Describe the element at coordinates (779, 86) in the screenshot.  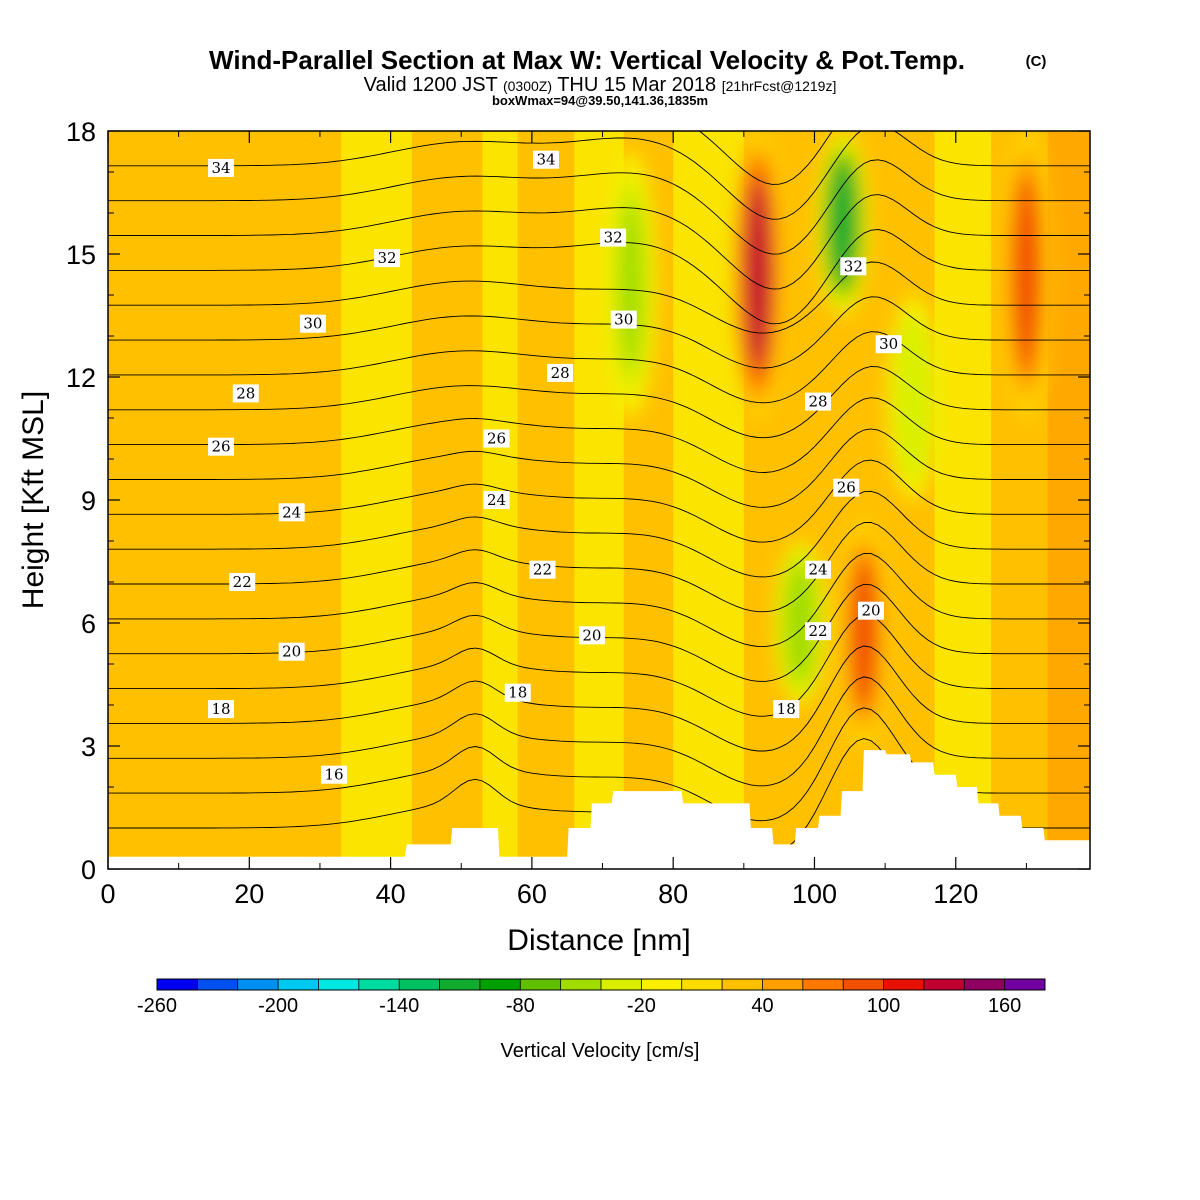
I see `subtitle-forecast: [21hrFcst@1219z]` at that location.